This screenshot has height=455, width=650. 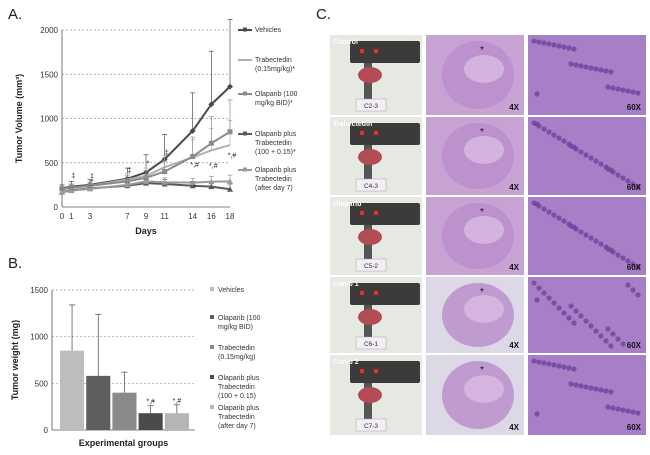 What do you see at coordinates (276, 179) in the screenshot?
I see `legend-label: Olaparib plus Trabectedin (after day 7)` at bounding box center [276, 179].